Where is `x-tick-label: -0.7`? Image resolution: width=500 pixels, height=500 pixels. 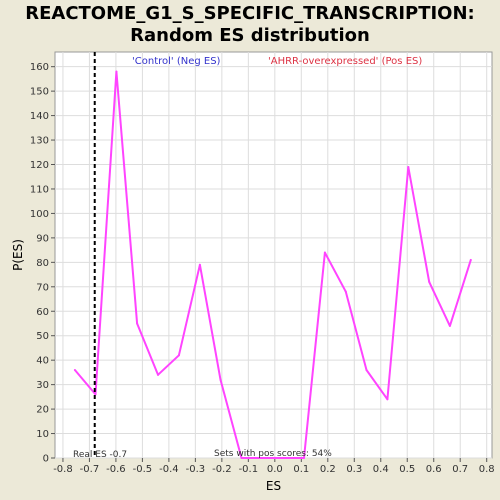
x-tick-label: -0.7 is located at coordinates (90, 469).